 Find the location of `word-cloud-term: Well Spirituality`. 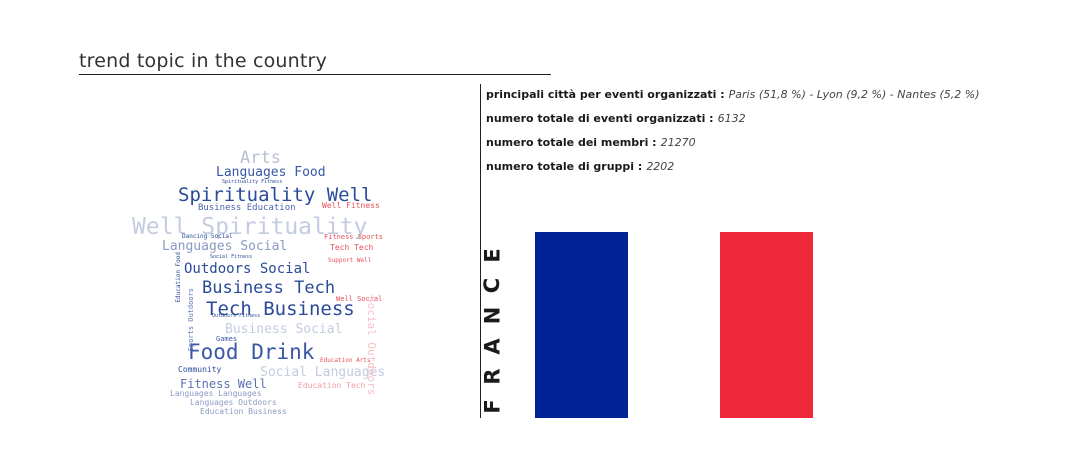

word-cloud-term: Well Spirituality is located at coordinates (250, 227).